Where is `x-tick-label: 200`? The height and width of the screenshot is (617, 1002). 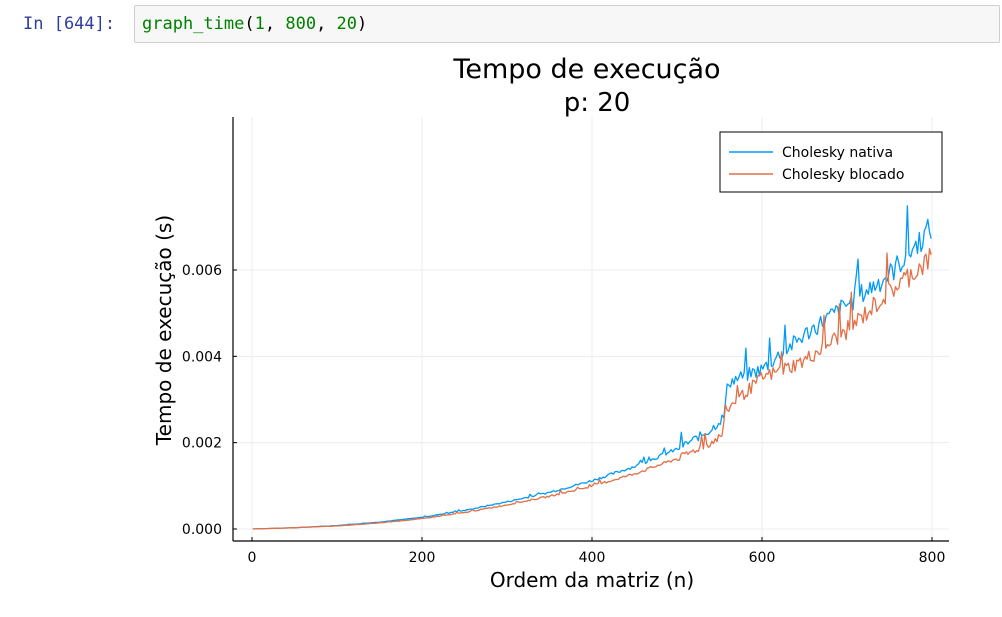
x-tick-label: 200 is located at coordinates (422, 558).